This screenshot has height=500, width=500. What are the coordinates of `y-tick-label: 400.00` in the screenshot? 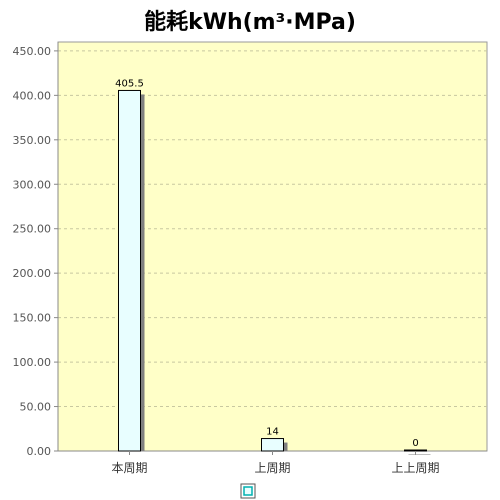 It's located at (32, 95).